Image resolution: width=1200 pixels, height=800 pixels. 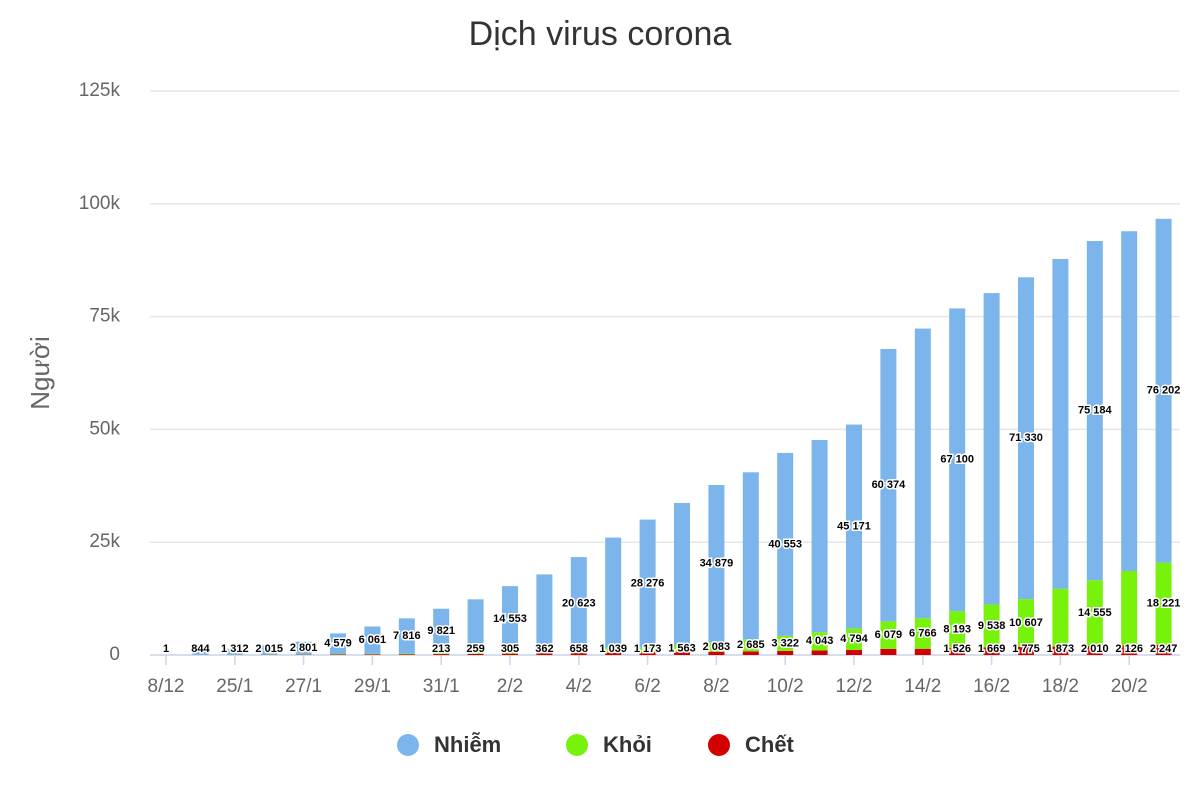 What do you see at coordinates (200, 649) in the screenshot?
I see `data-label: 844` at bounding box center [200, 649].